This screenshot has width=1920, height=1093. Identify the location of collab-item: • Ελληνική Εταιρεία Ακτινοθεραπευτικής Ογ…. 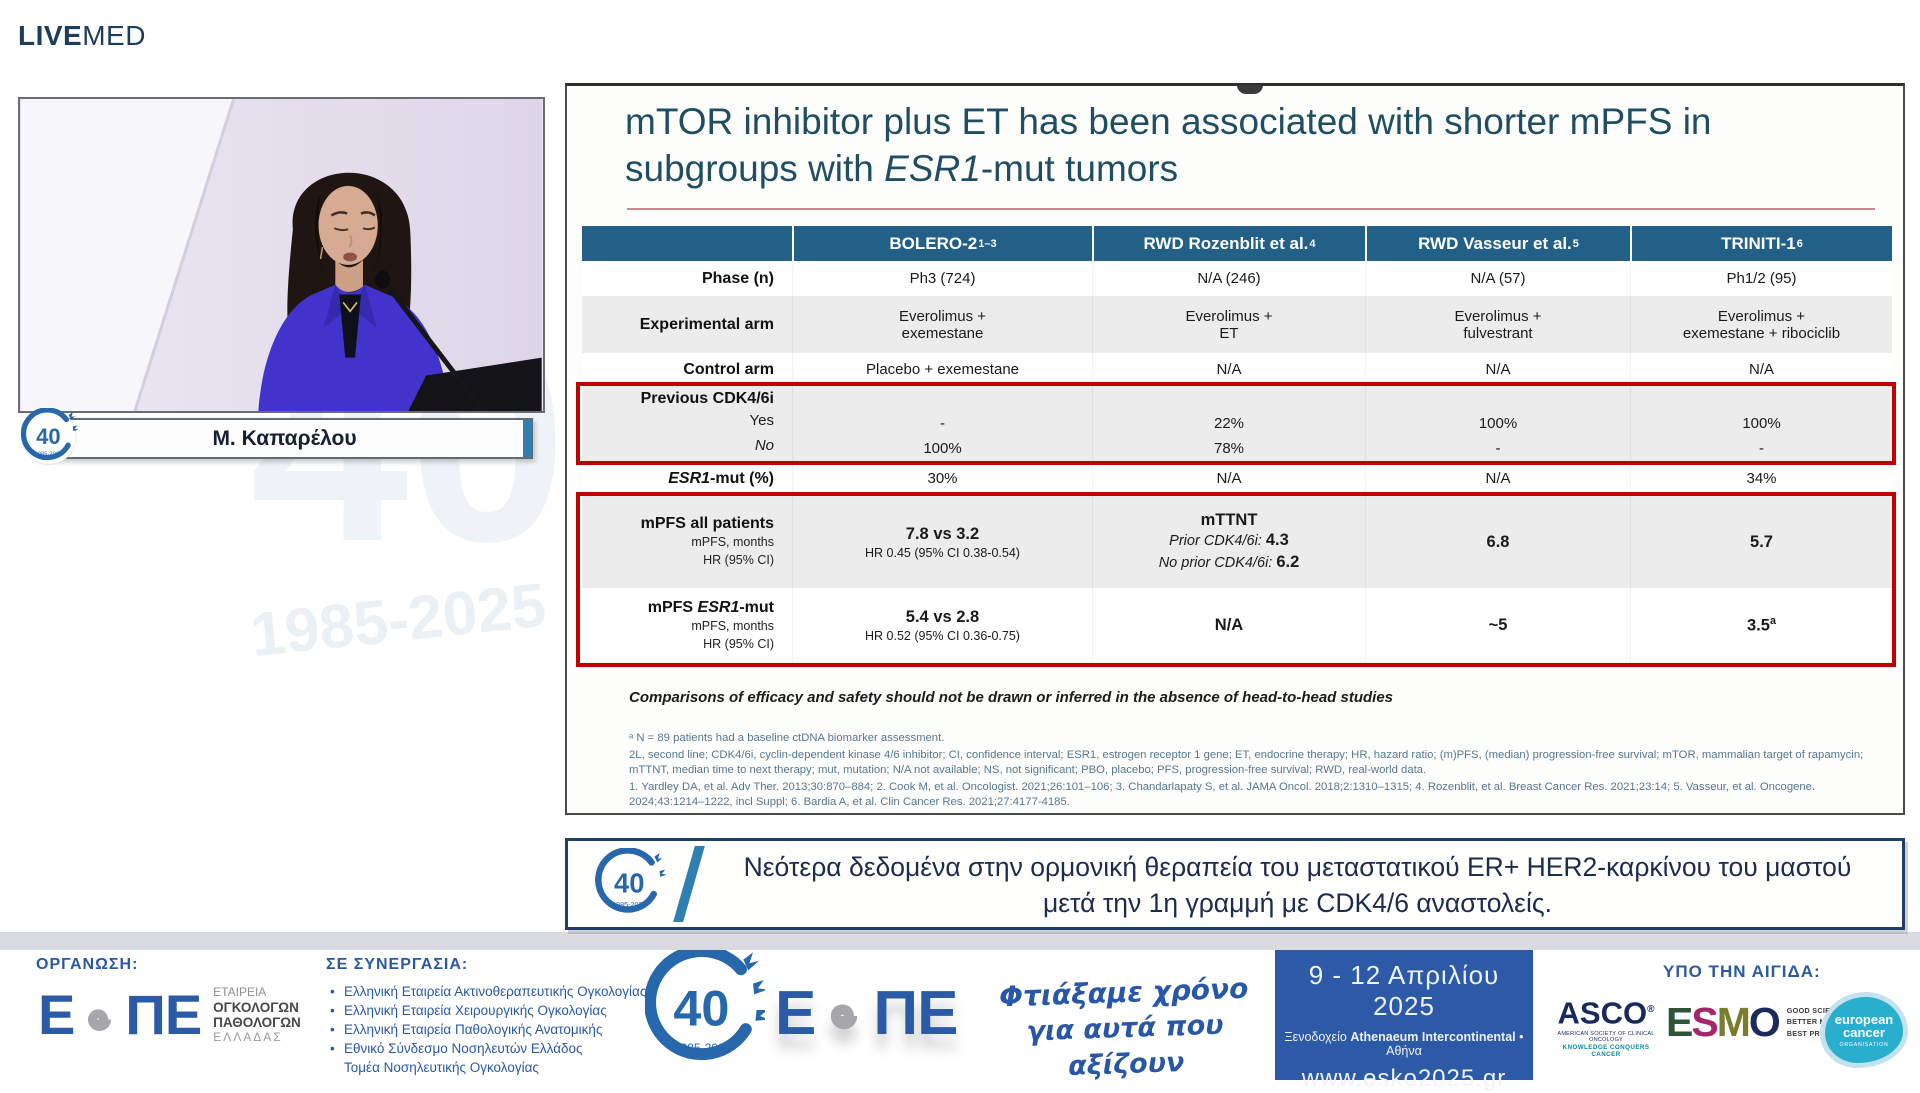
(488, 991).